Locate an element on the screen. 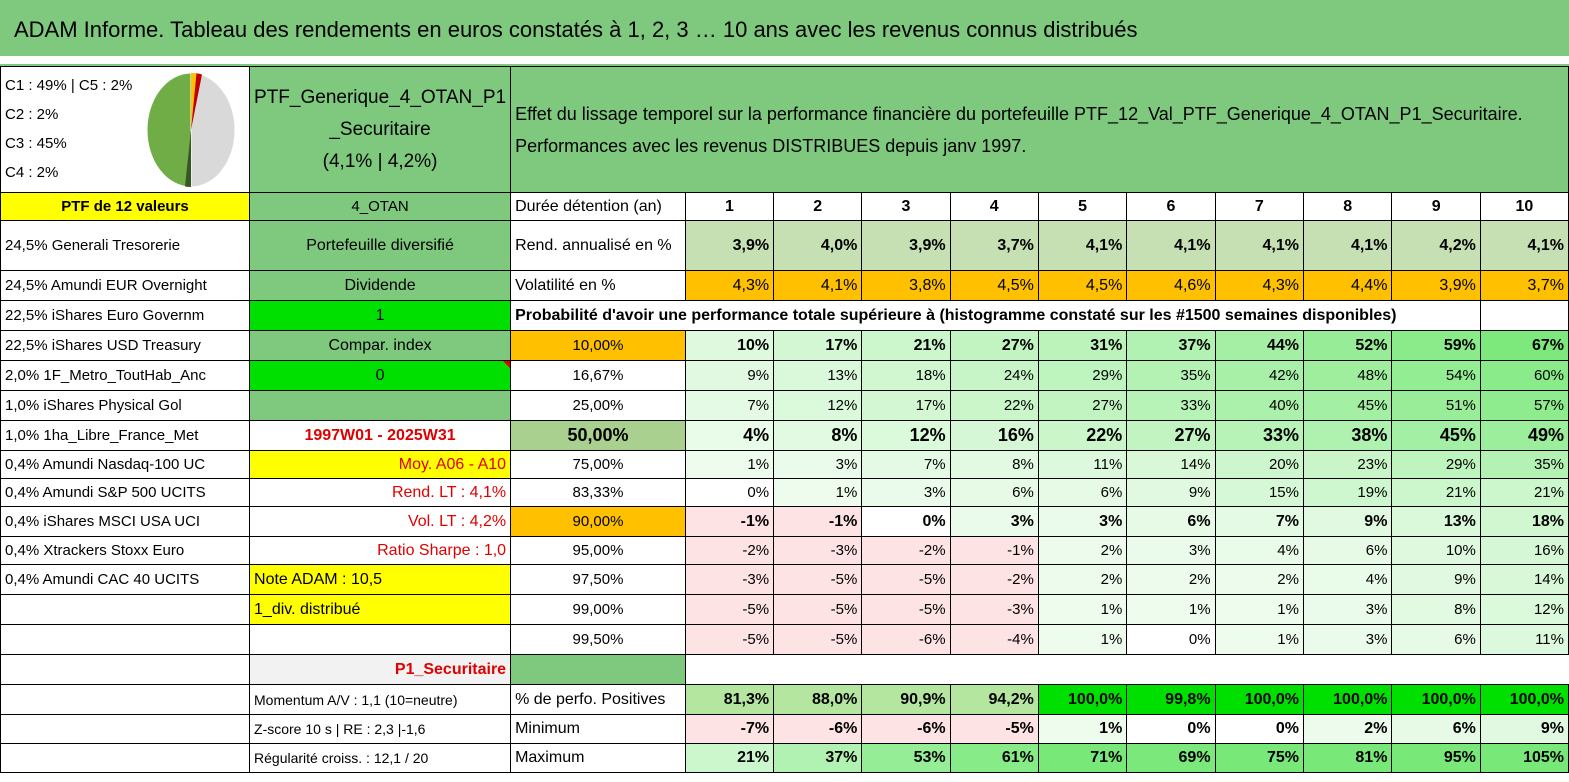 The image size is (1569, 782). duration-label: Durée détention (an) is located at coordinates (598, 206).